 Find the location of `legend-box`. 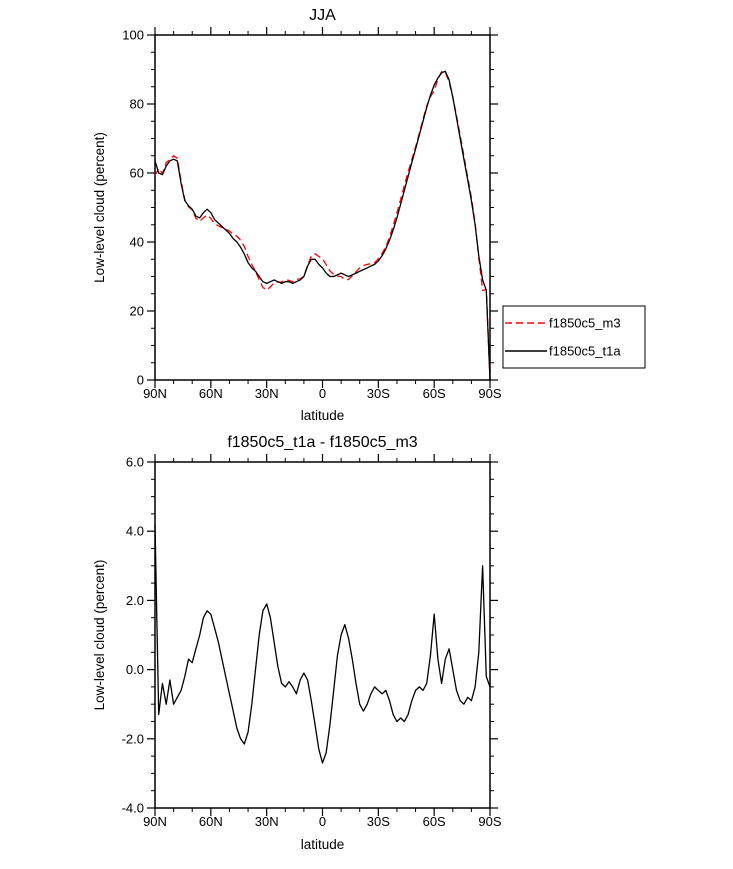

legend-box is located at coordinates (574, 337).